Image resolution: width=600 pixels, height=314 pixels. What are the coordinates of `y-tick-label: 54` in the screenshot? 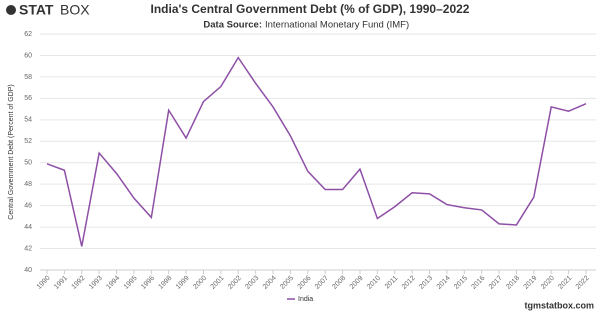 It's located at (28, 120).